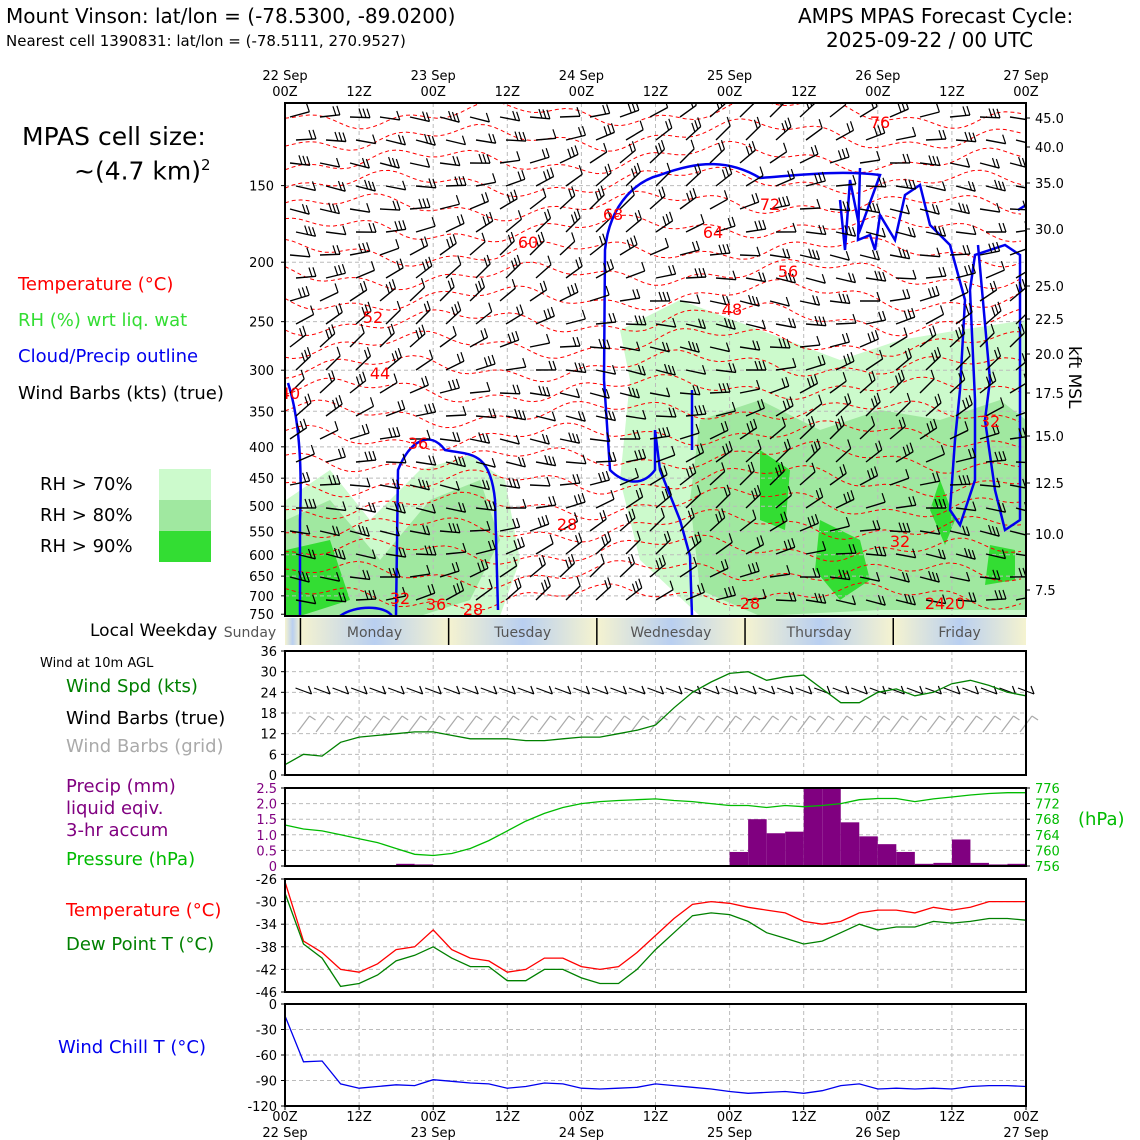  I want to click on temperature-contour-label: 32, so click(990, 421).